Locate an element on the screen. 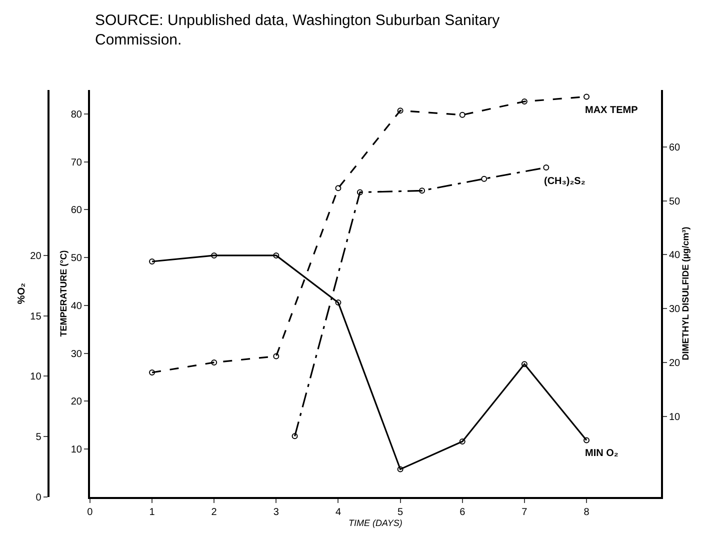 This screenshot has height=538, width=711. x-tick-label: 8 is located at coordinates (587, 512).